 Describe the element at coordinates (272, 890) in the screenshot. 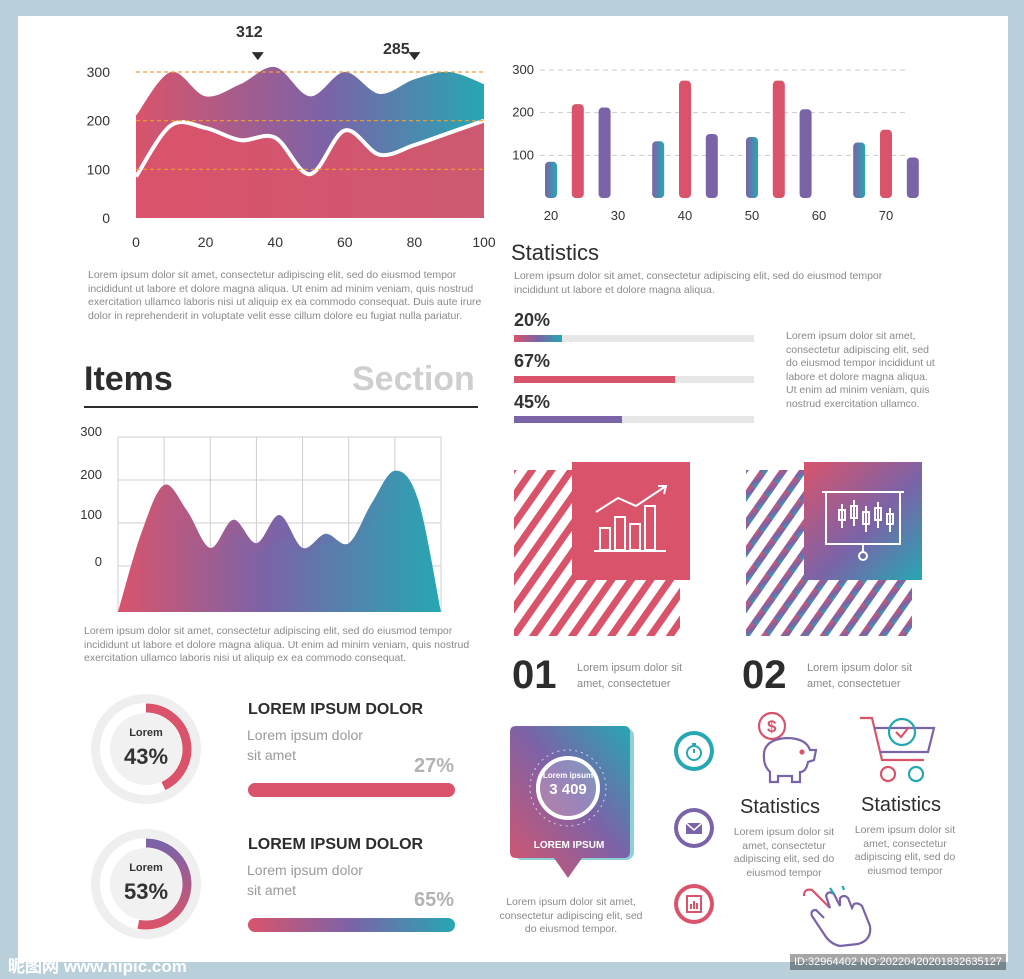

I see `progress-2-sub2: sit amet` at that location.